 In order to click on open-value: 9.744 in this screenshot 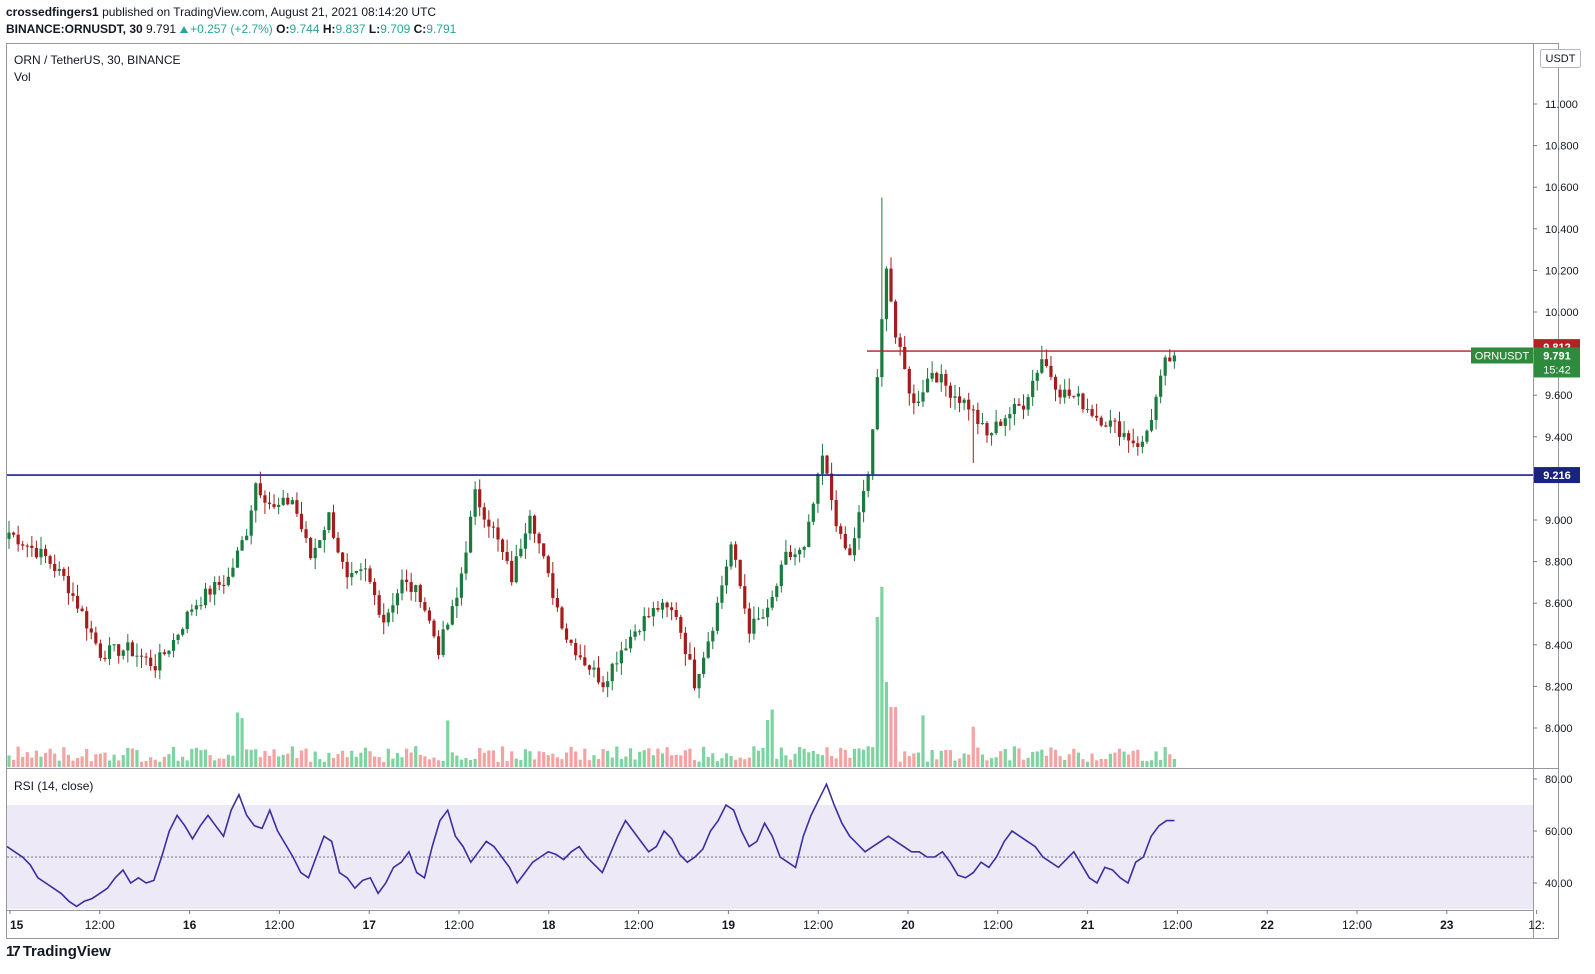, I will do `click(304, 29)`.